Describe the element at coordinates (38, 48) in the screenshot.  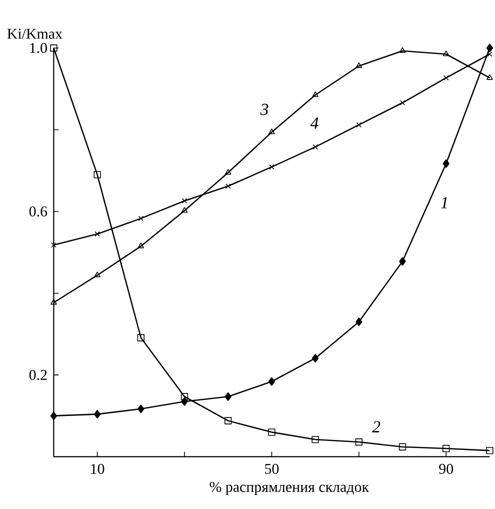
I see `y-tick-label: 1.0` at that location.